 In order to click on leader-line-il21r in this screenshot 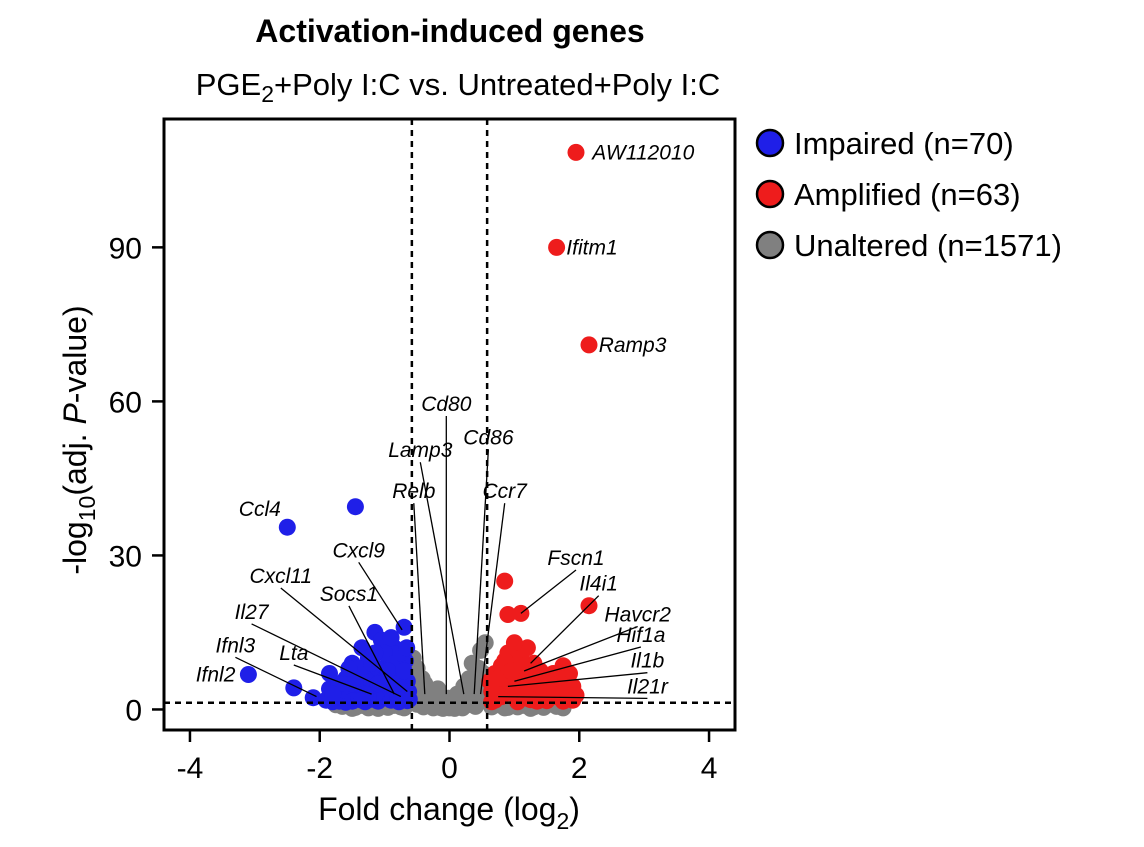, I will do `click(573, 697)`.